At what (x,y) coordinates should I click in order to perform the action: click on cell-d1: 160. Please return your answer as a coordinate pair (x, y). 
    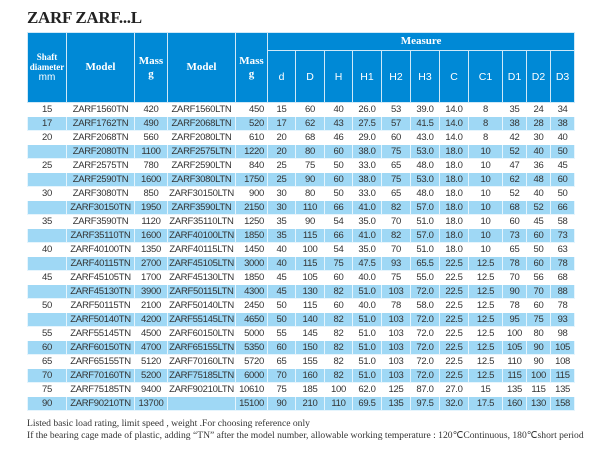
    Looking at the image, I should click on (514, 403).